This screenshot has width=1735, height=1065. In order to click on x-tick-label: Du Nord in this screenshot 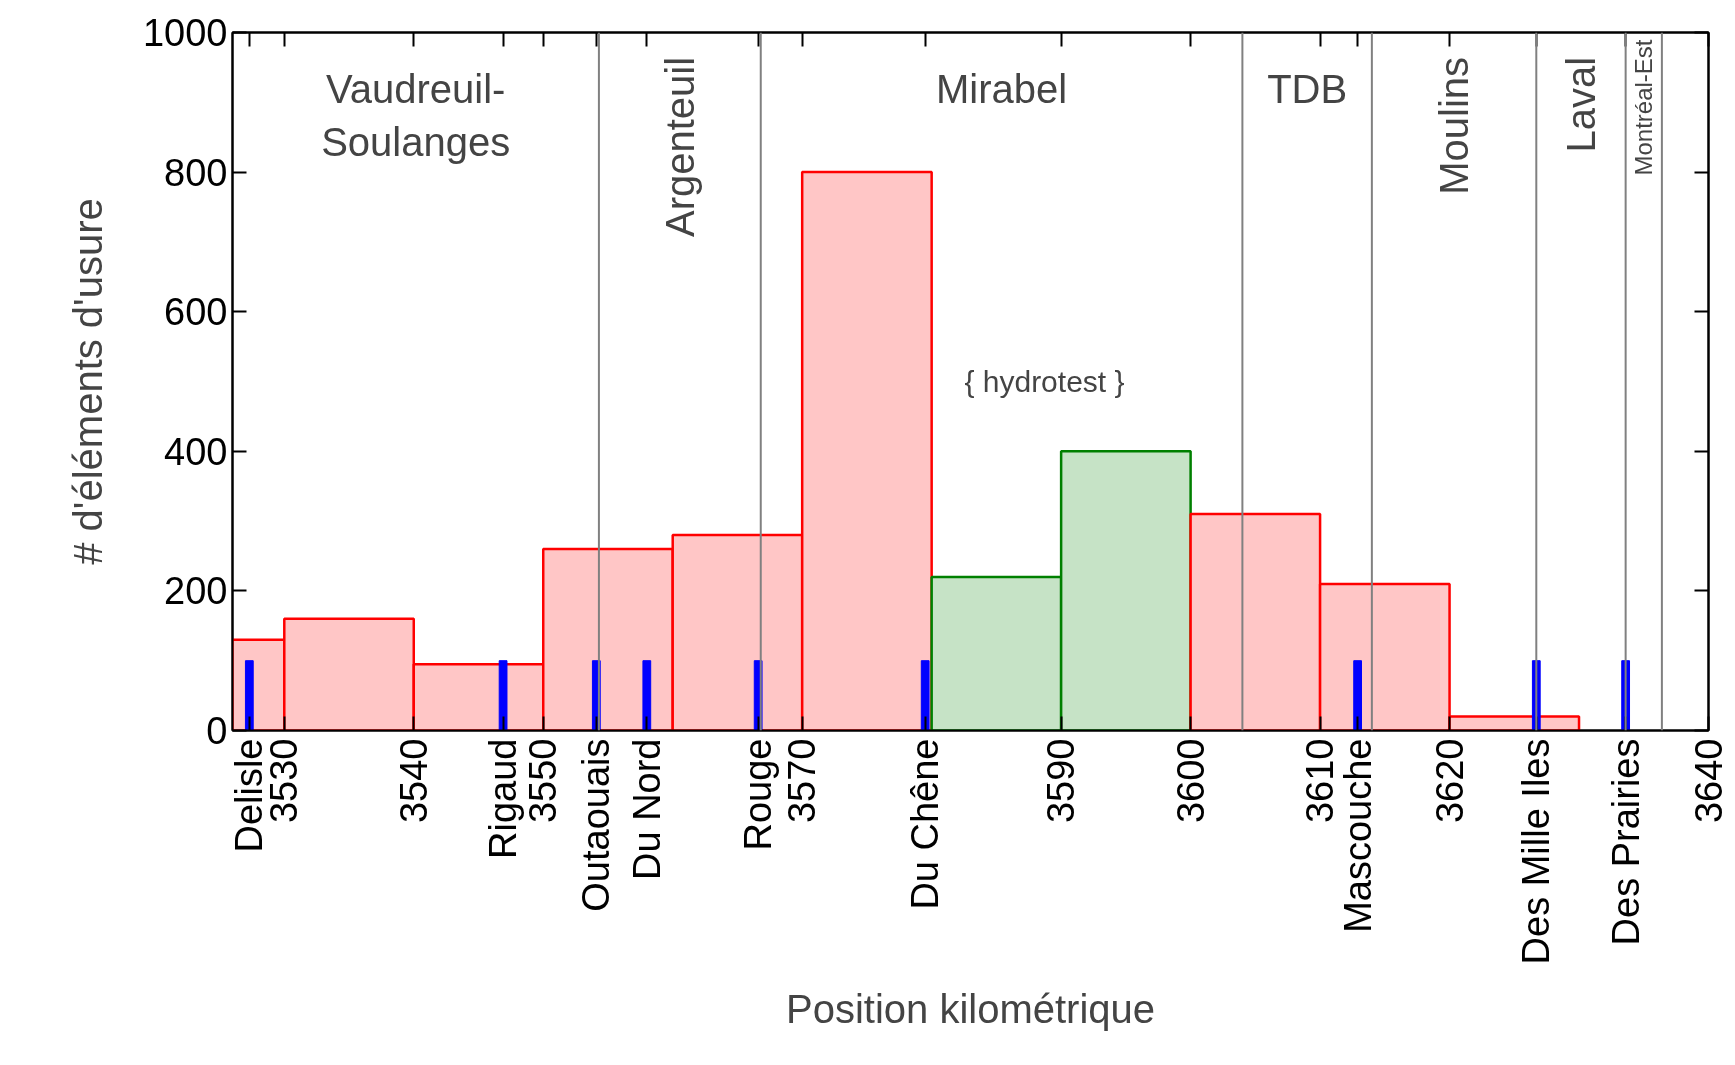, I will do `click(646, 809)`.